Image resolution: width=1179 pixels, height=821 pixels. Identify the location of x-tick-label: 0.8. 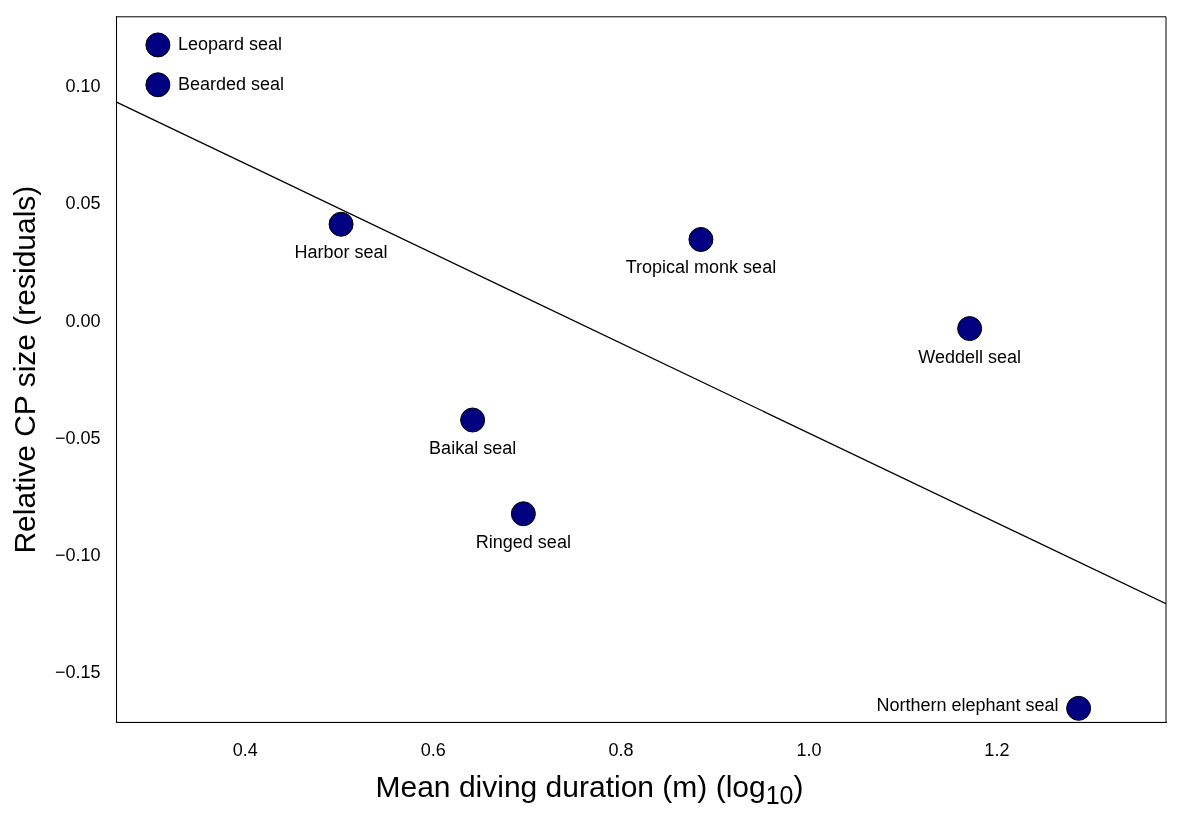
(621, 750).